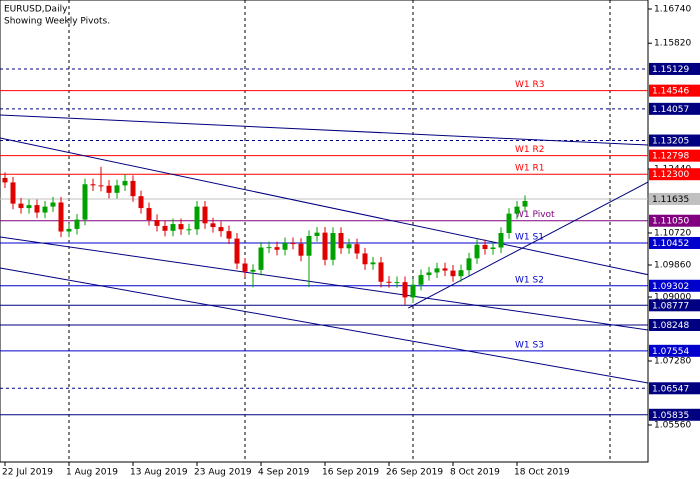  I want to click on y-tick-label: 1.09000, so click(672, 298).